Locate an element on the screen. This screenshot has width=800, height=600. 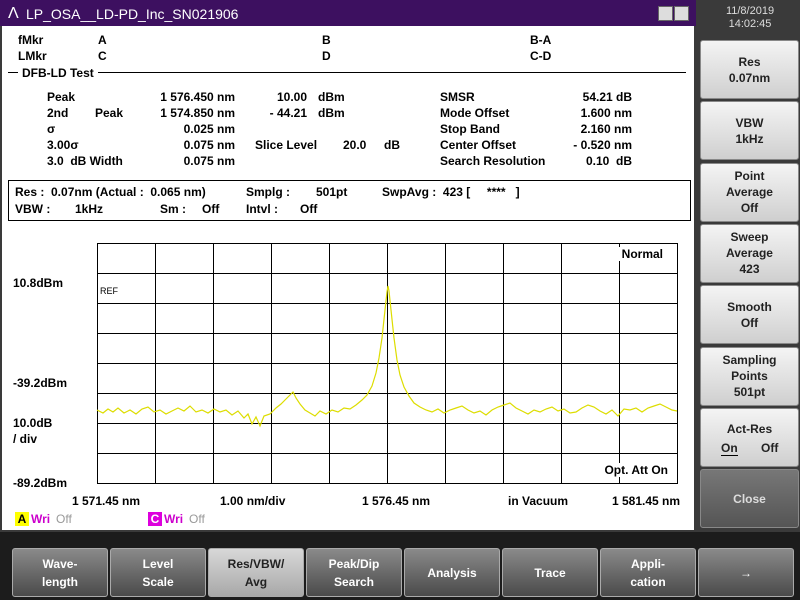
softkey-label: 0.07nm is located at coordinates (749, 77).